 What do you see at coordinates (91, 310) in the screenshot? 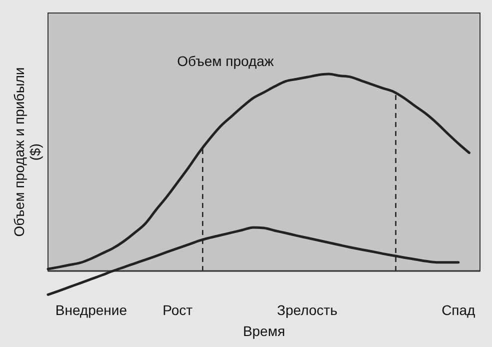
I see `x-tick-label: Внедрение` at bounding box center [91, 310].